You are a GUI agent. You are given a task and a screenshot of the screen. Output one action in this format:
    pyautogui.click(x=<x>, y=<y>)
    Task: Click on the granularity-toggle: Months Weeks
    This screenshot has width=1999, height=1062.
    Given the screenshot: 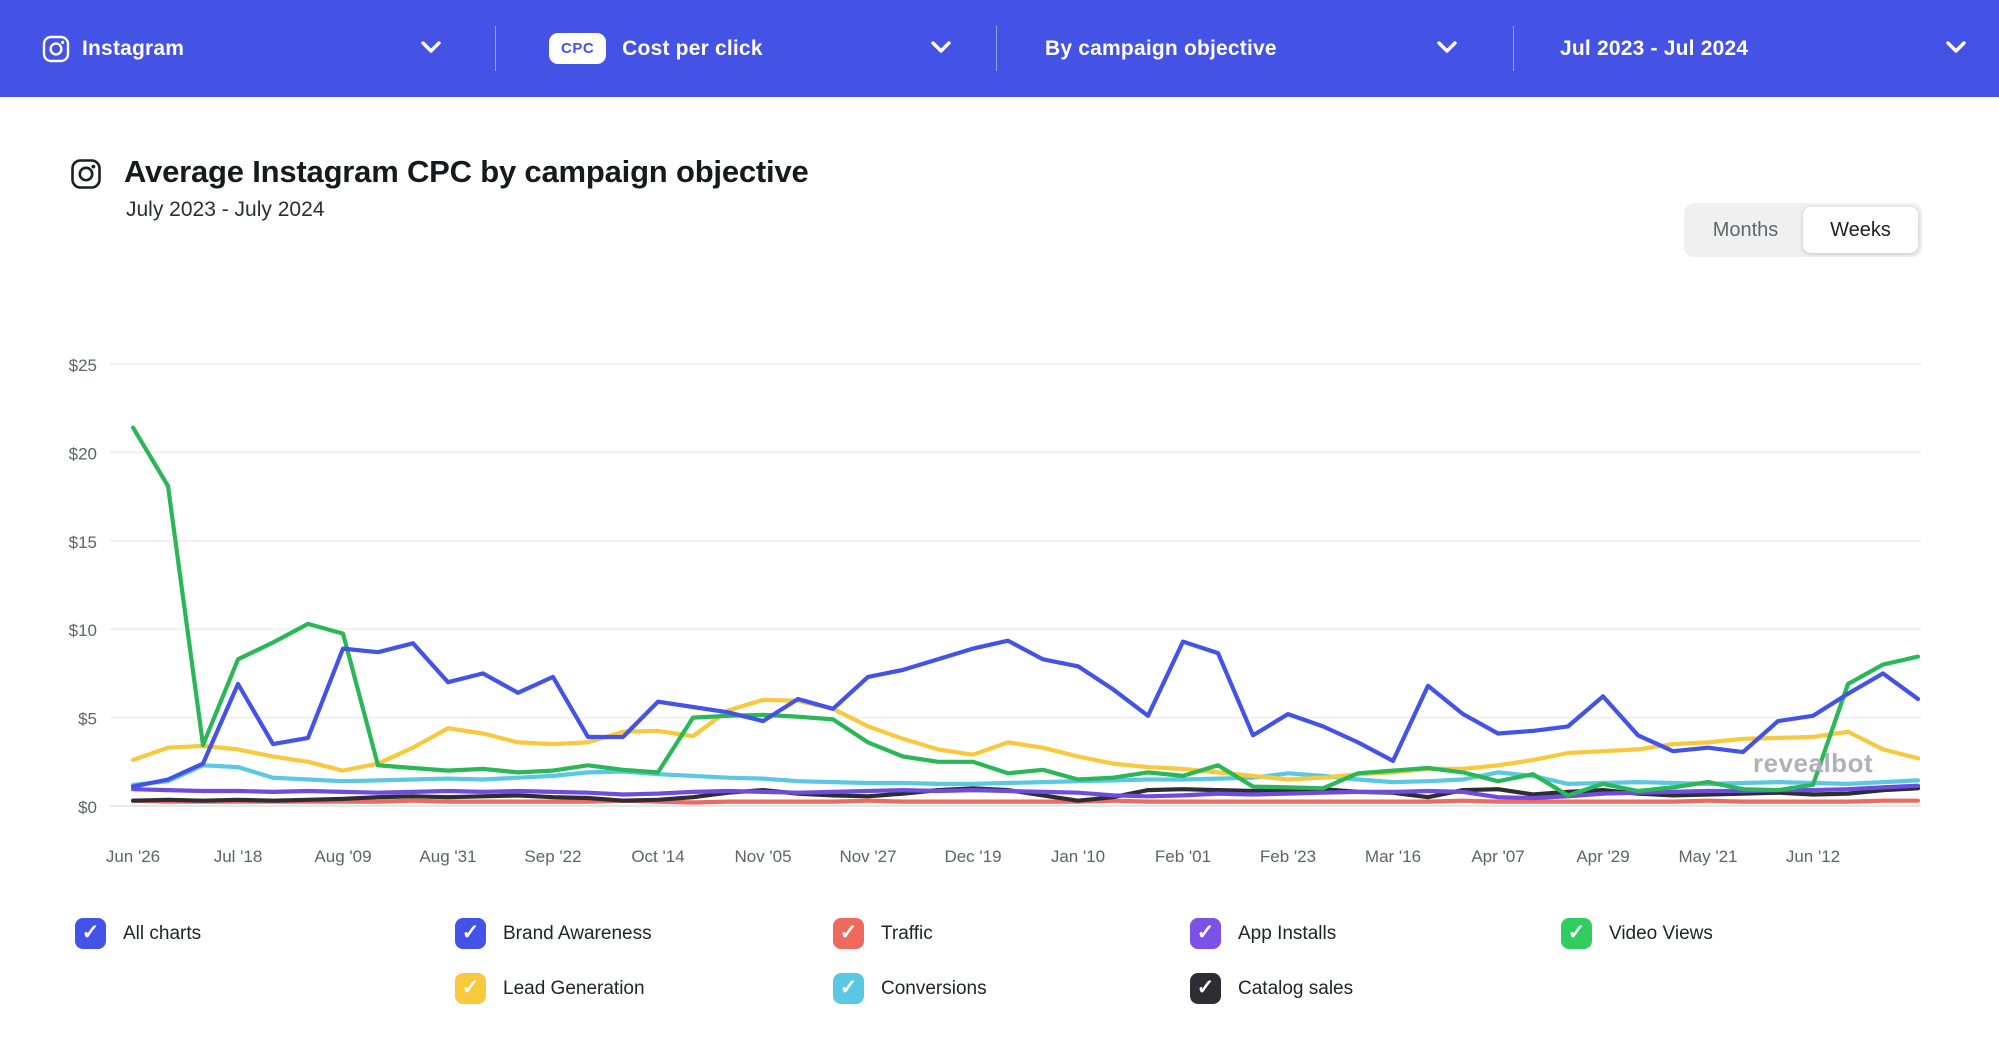 What is the action you would take?
    pyautogui.click(x=1803, y=230)
    